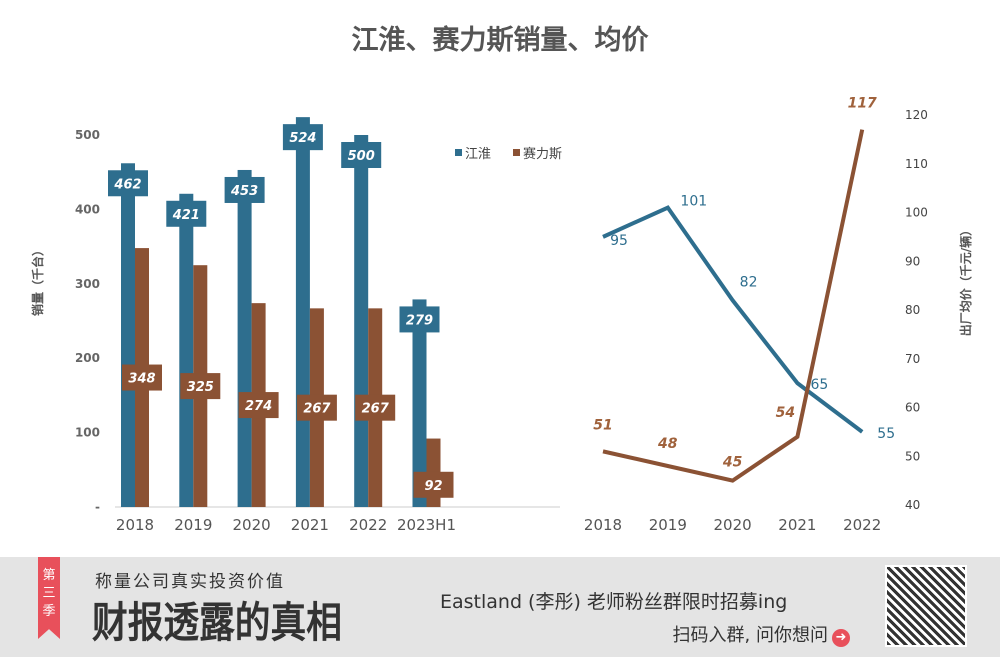 The image size is (1000, 657). I want to click on right-y-tick-label: 70, so click(912, 359).